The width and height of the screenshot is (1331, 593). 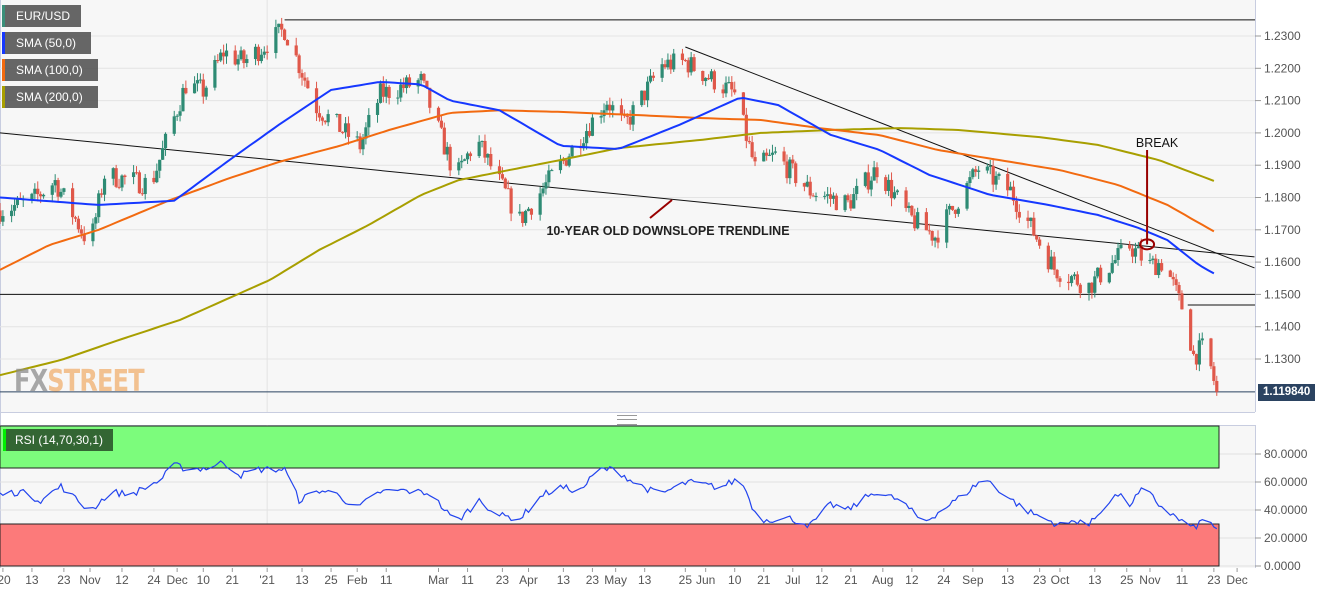 I want to click on legend-sma50: SMA (50,0), so click(x=46, y=43).